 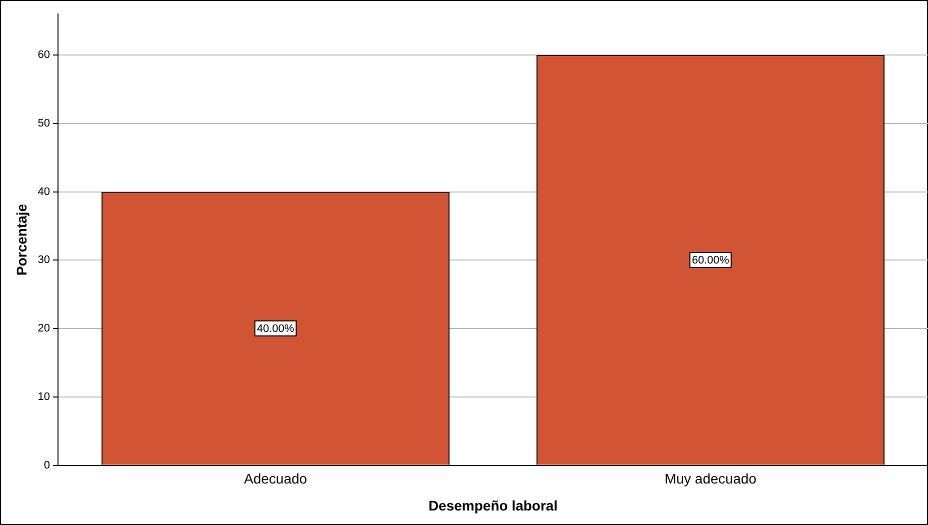 What do you see at coordinates (44, 55) in the screenshot?
I see `y-tick-label: 60` at bounding box center [44, 55].